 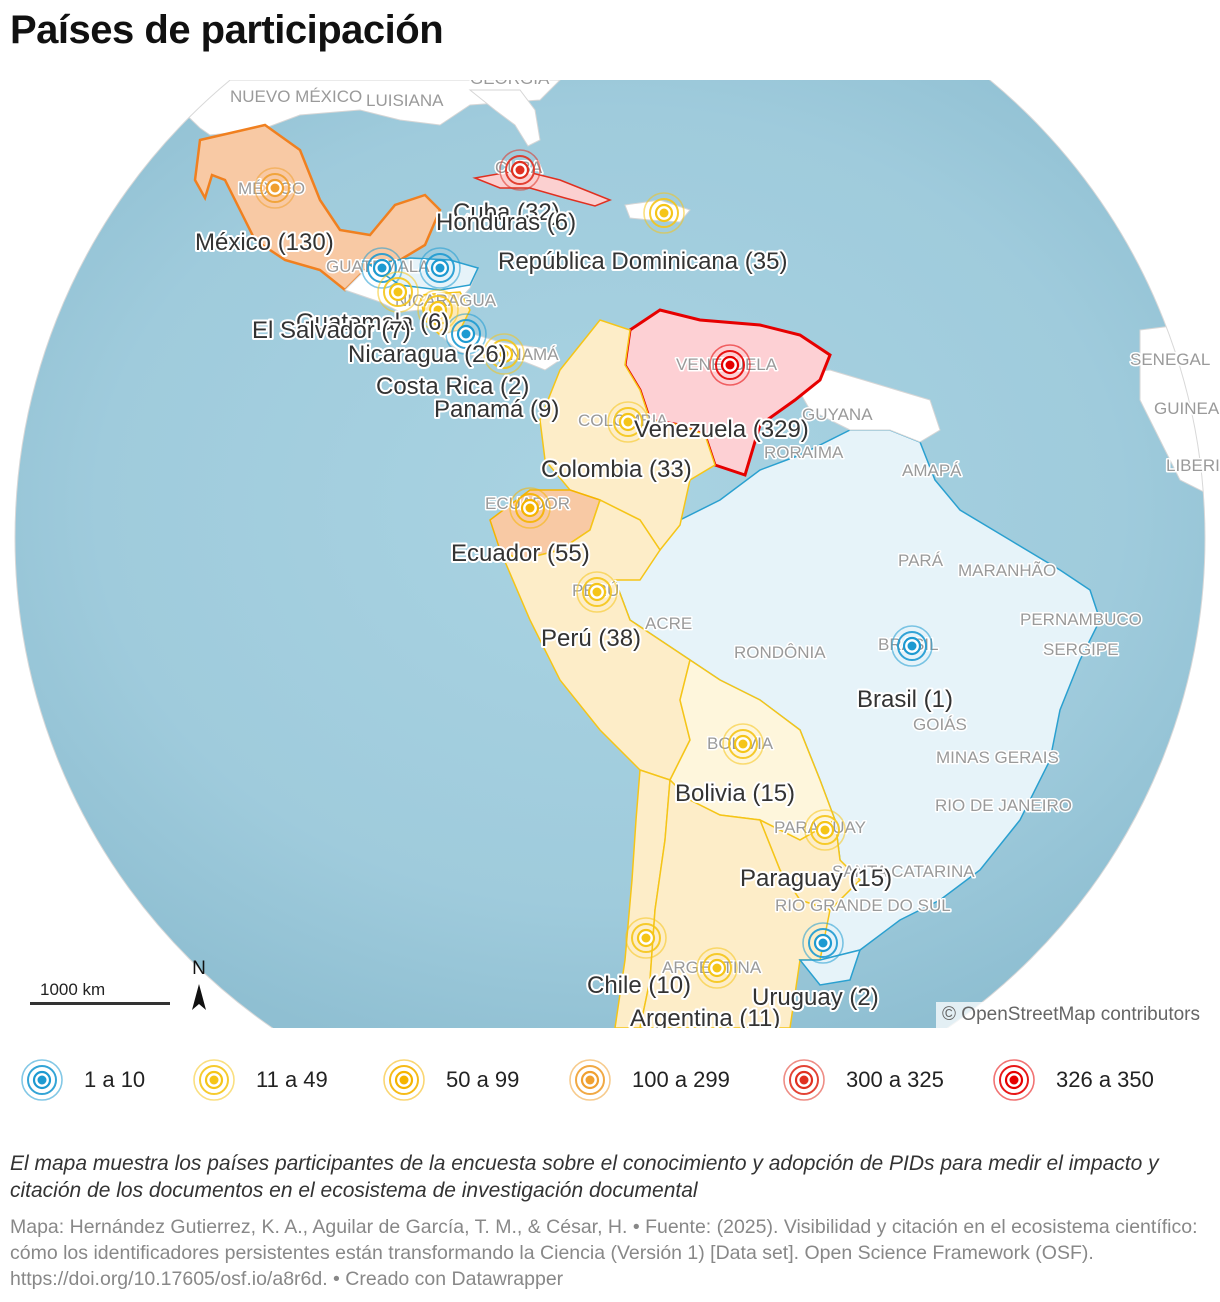 I want to click on country-uruguay, so click(x=830, y=967).